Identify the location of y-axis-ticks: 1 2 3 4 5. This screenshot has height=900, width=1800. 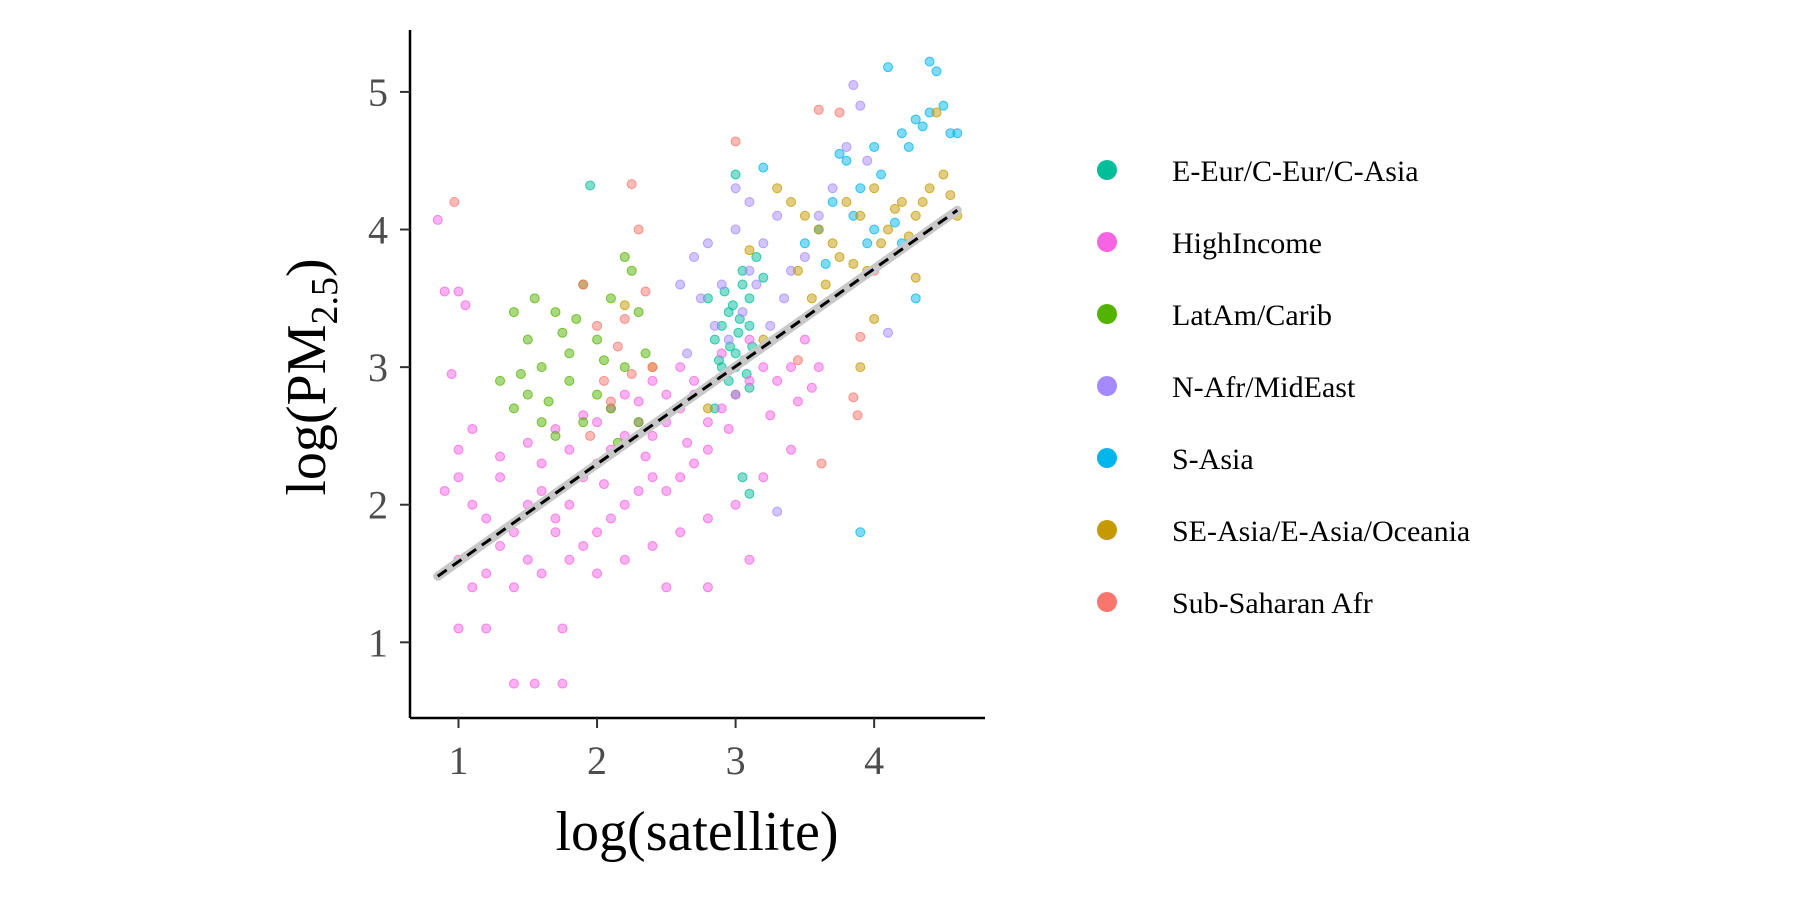
(389, 367).